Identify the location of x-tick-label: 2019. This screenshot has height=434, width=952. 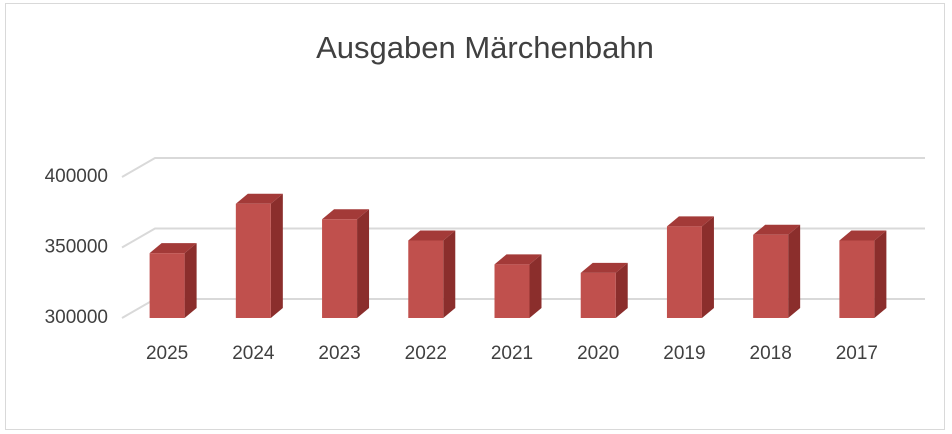
(684, 353).